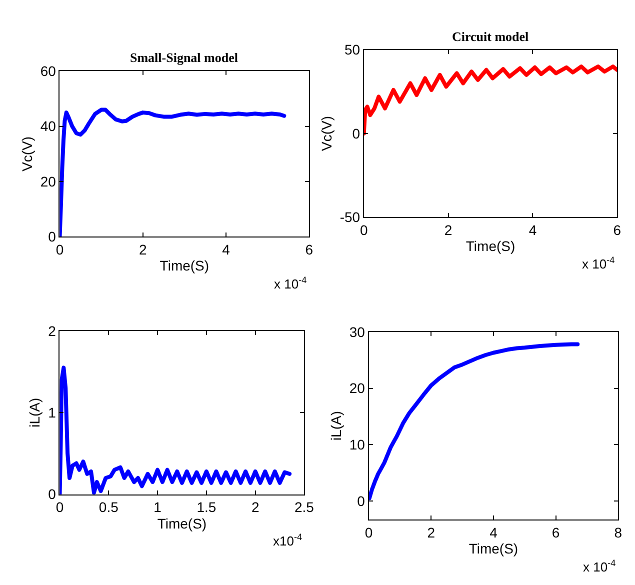 The width and height of the screenshot is (635, 585). I want to click on x-tick-label: 1, so click(158, 507).